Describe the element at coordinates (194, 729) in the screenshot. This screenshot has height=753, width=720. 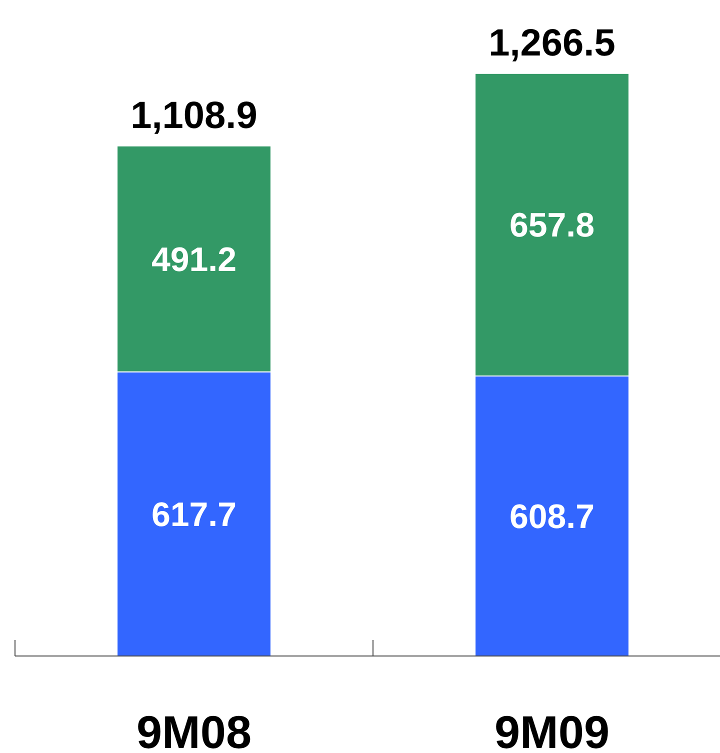
I see `x-tick-label: 9M08` at that location.